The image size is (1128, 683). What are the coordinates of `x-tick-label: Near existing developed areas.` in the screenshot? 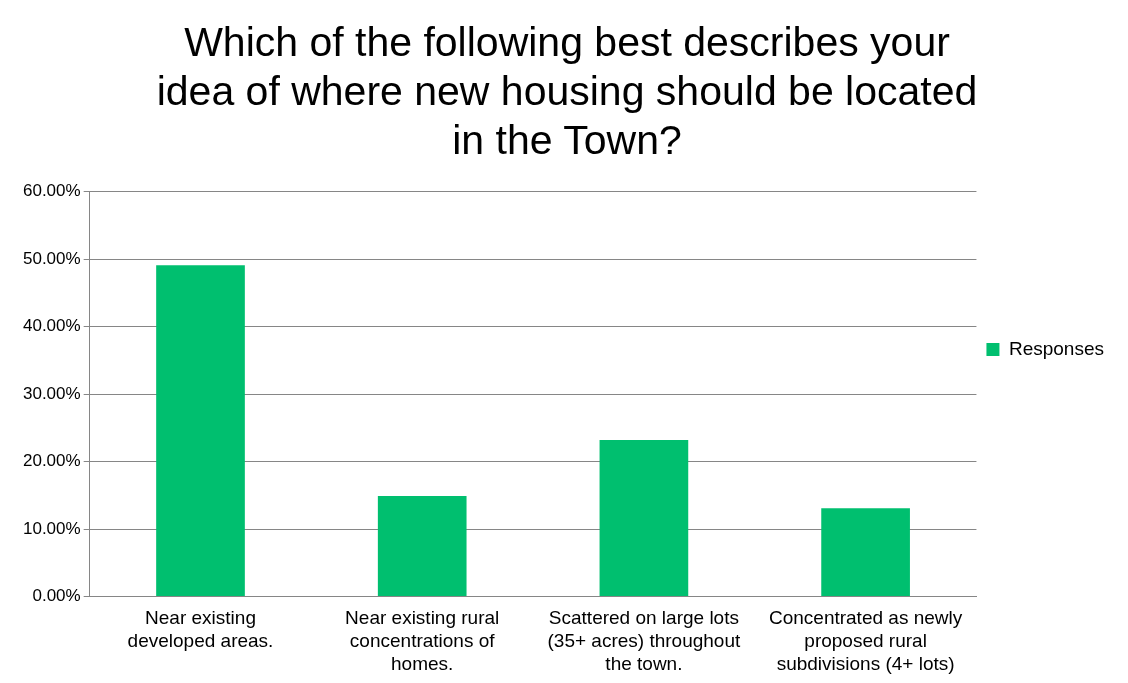 It's located at (200, 629).